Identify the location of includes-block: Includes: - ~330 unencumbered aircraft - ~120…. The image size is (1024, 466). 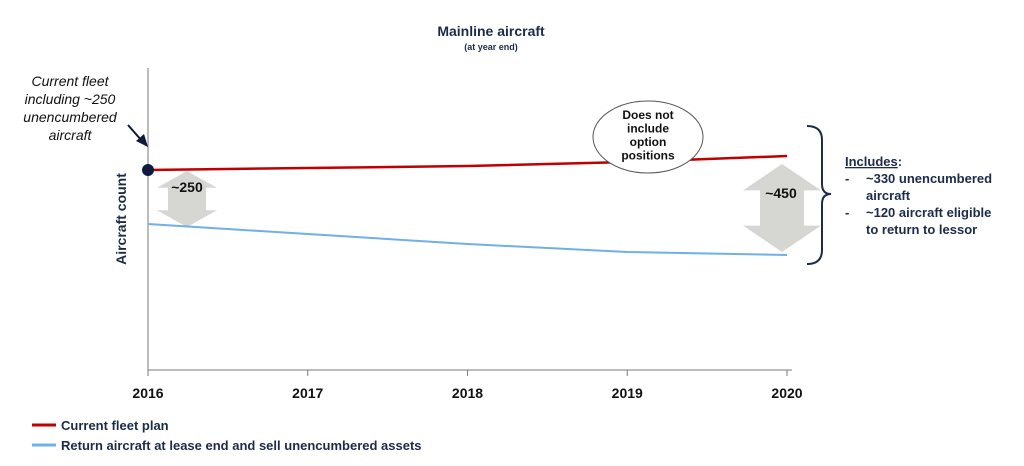
(918, 195).